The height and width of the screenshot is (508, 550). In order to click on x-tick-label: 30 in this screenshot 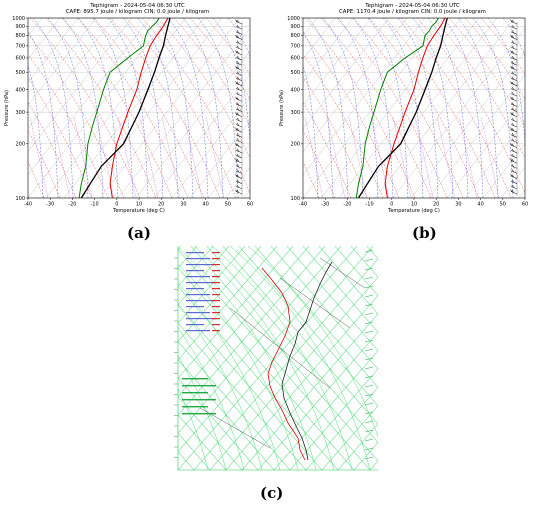, I will do `click(183, 205)`.